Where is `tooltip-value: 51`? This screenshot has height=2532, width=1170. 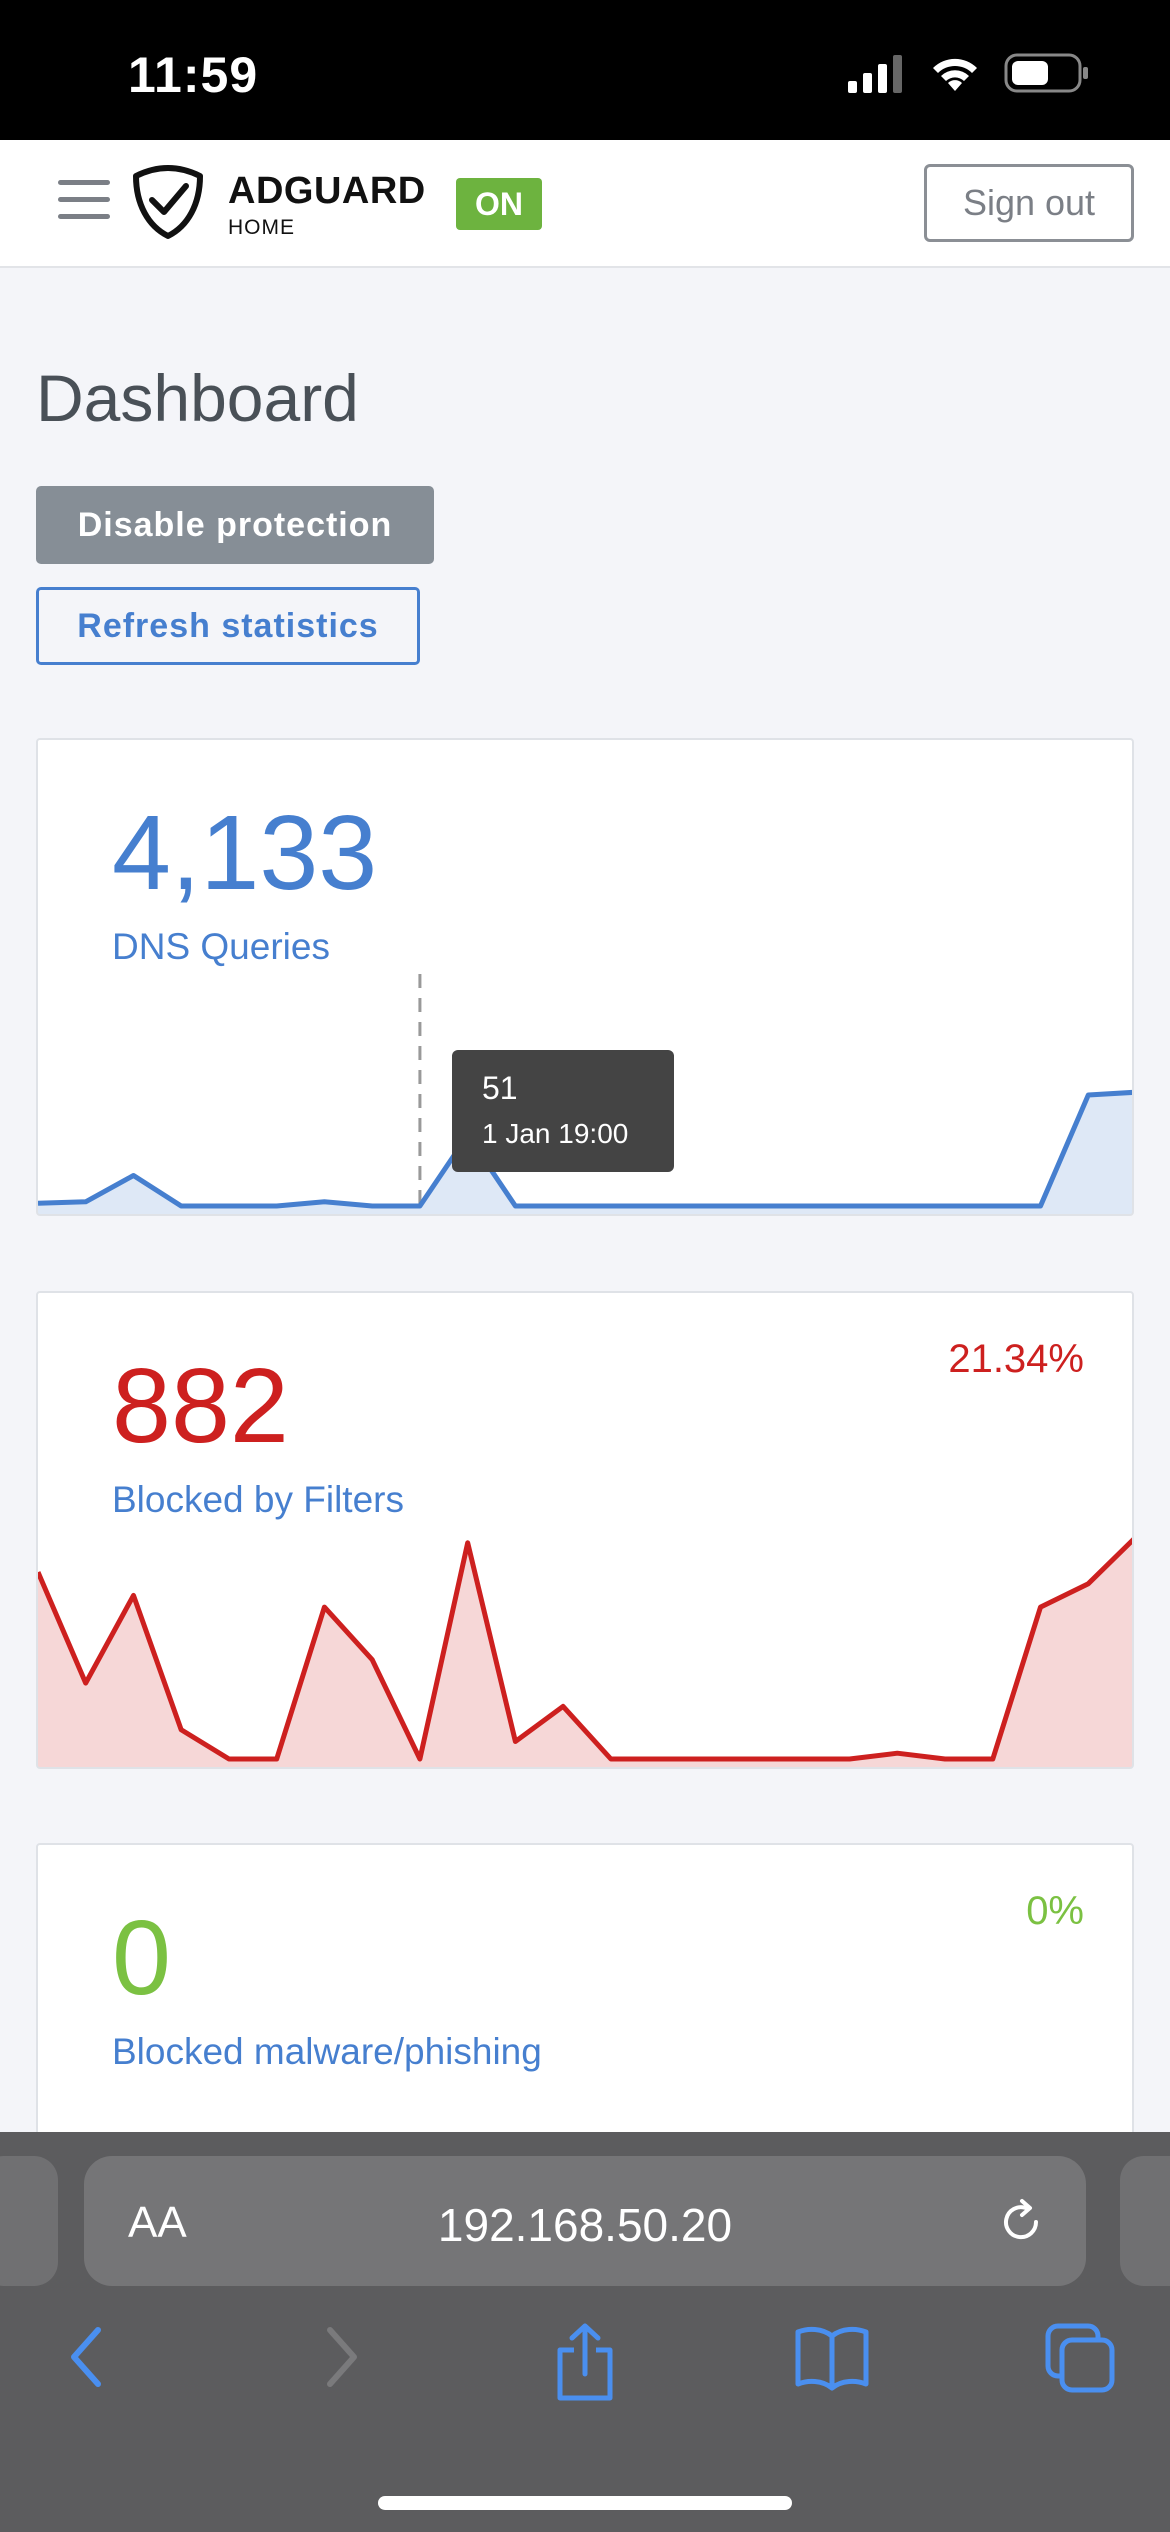
tooltip-value: 51 is located at coordinates (500, 1088).